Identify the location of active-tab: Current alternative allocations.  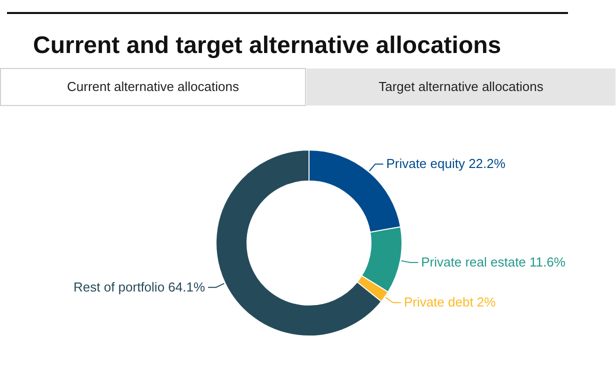
(153, 87).